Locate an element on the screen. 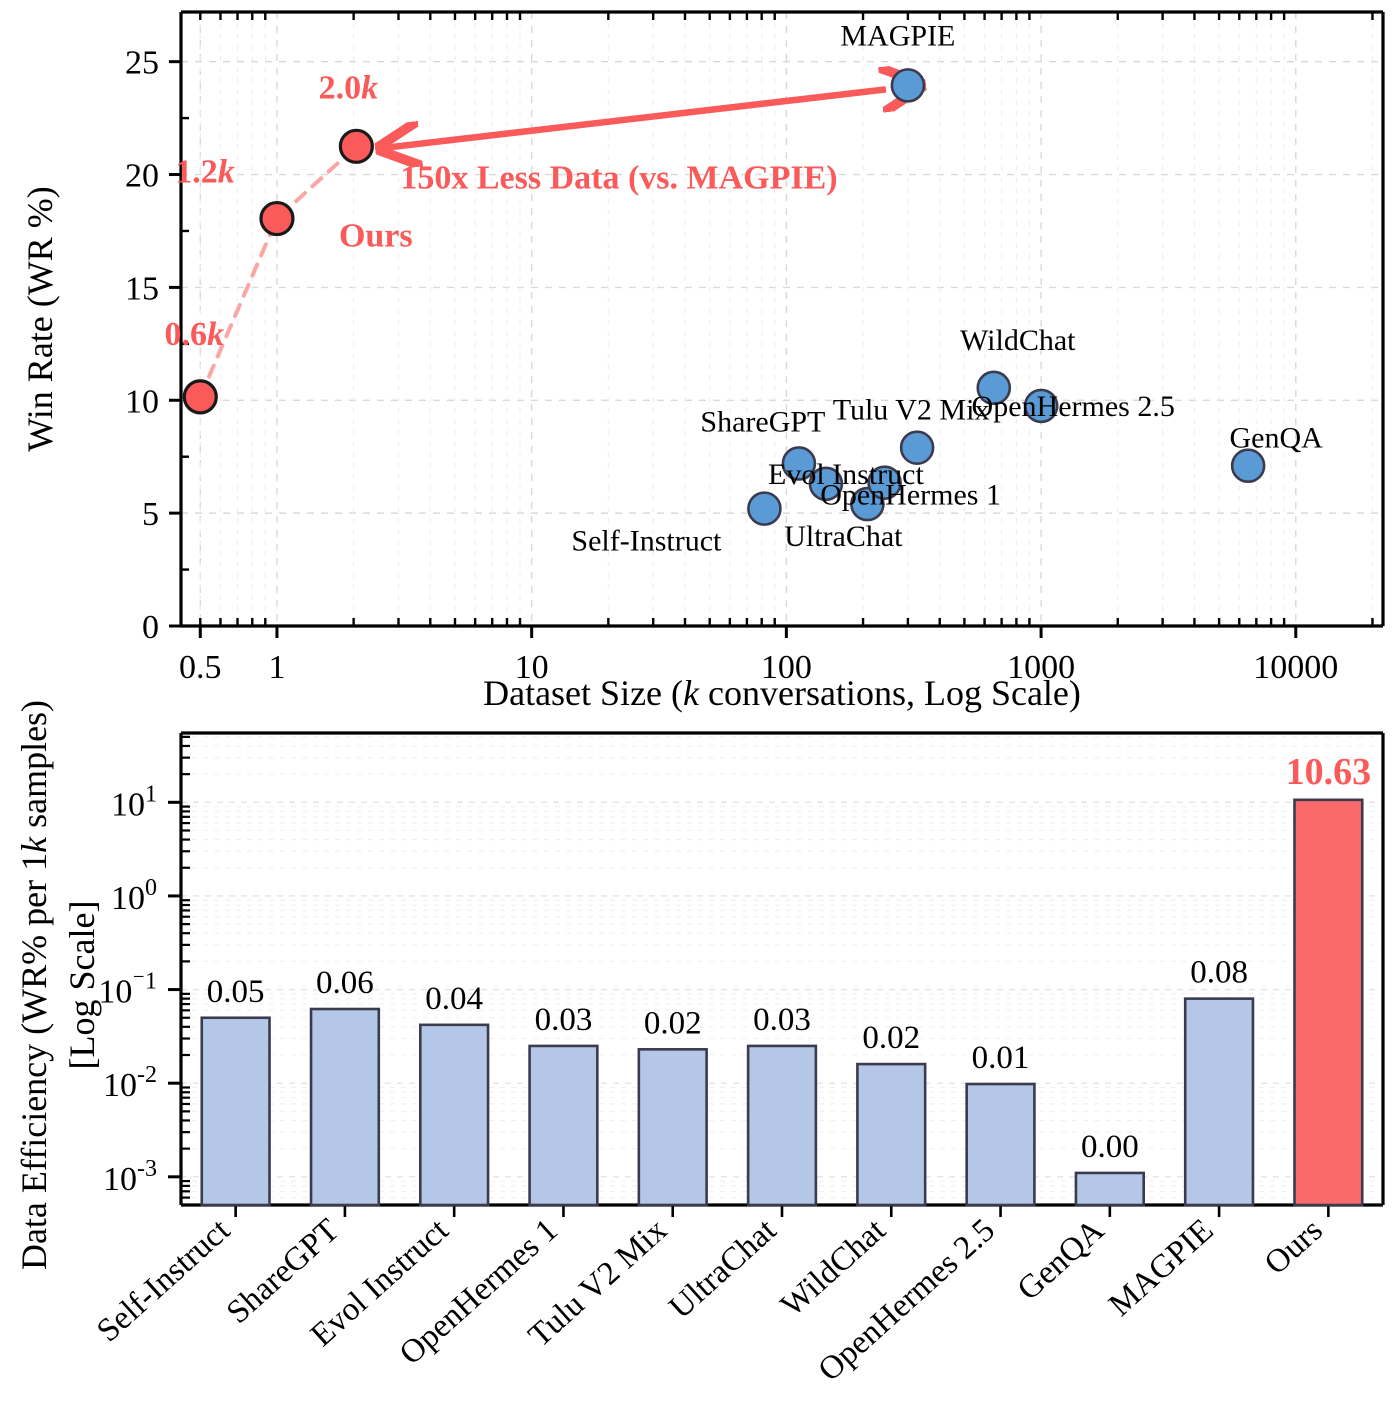 Image resolution: width=1398 pixels, height=1419 pixels. scatter-label-ultrachat: UltraChat is located at coordinates (843, 536).